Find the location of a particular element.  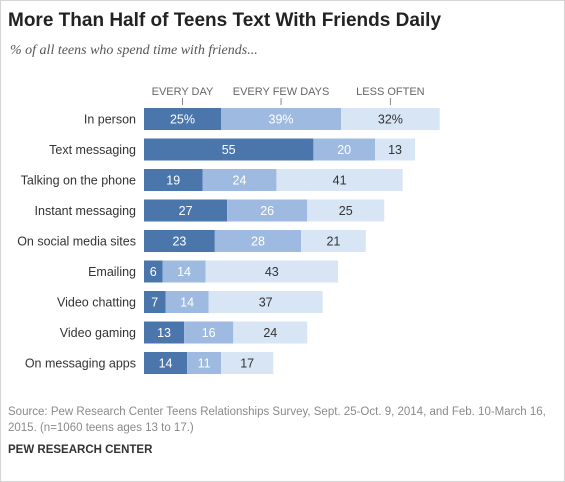

category-label-7: Video chatting is located at coordinates (96, 303).